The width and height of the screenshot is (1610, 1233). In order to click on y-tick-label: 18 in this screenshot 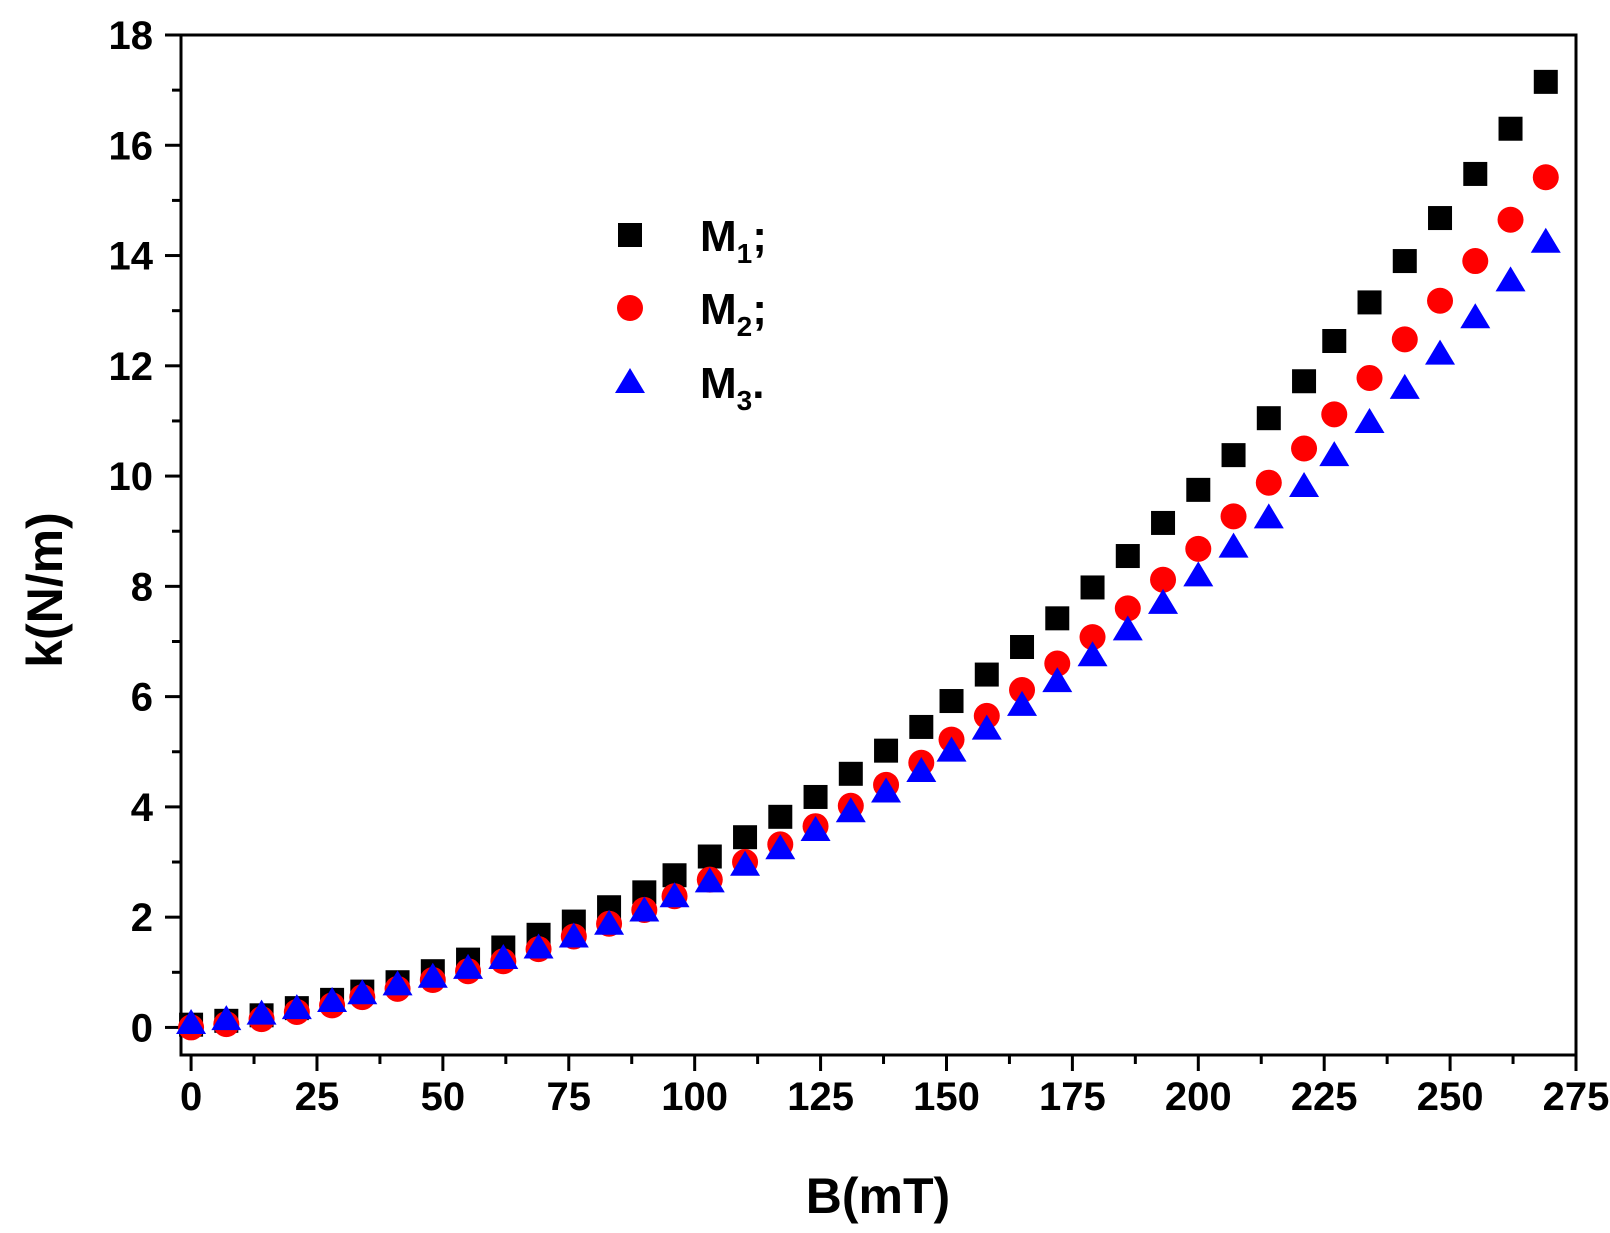, I will do `click(131, 36)`.